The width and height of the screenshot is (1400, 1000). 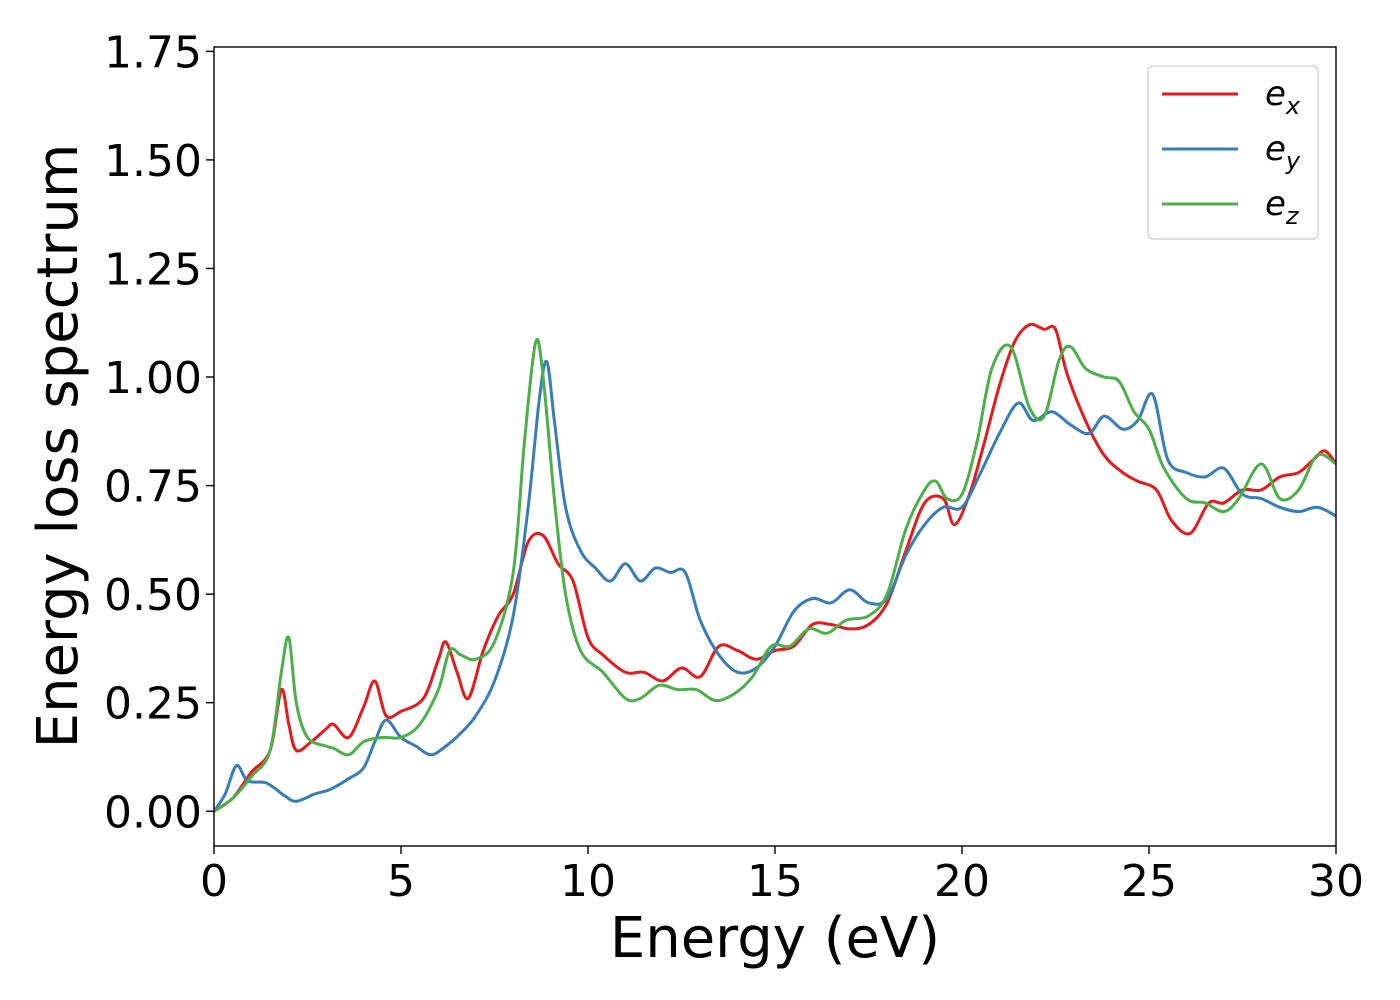 What do you see at coordinates (153, 52) in the screenshot?
I see `y-tick-label: 1.75` at bounding box center [153, 52].